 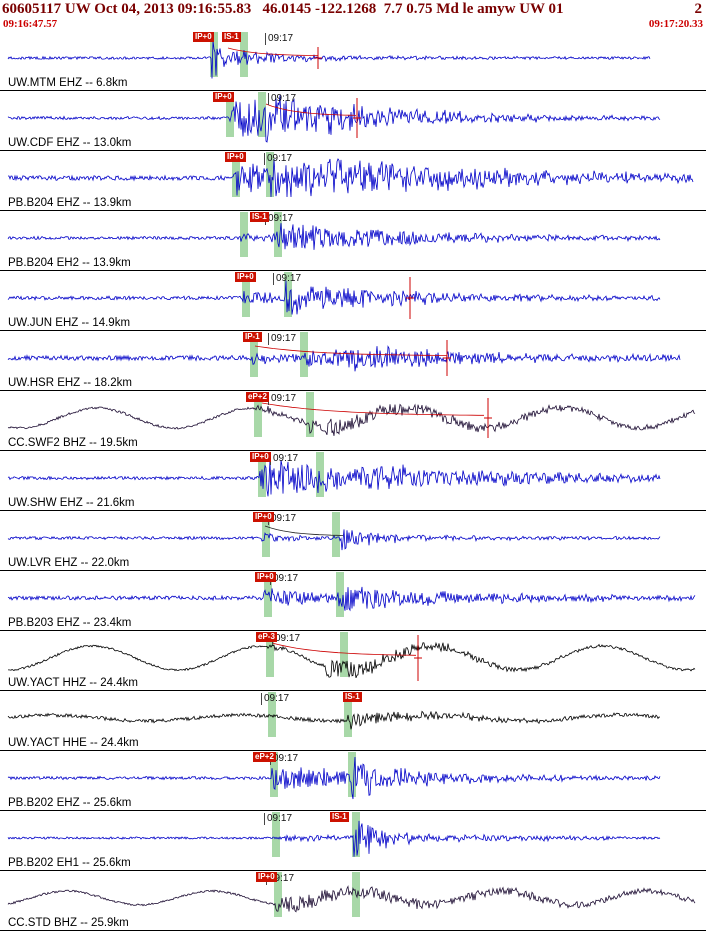 What do you see at coordinates (69, 563) in the screenshot?
I see `station-label: UW.LVR EHZ -- 22.0km` at bounding box center [69, 563].